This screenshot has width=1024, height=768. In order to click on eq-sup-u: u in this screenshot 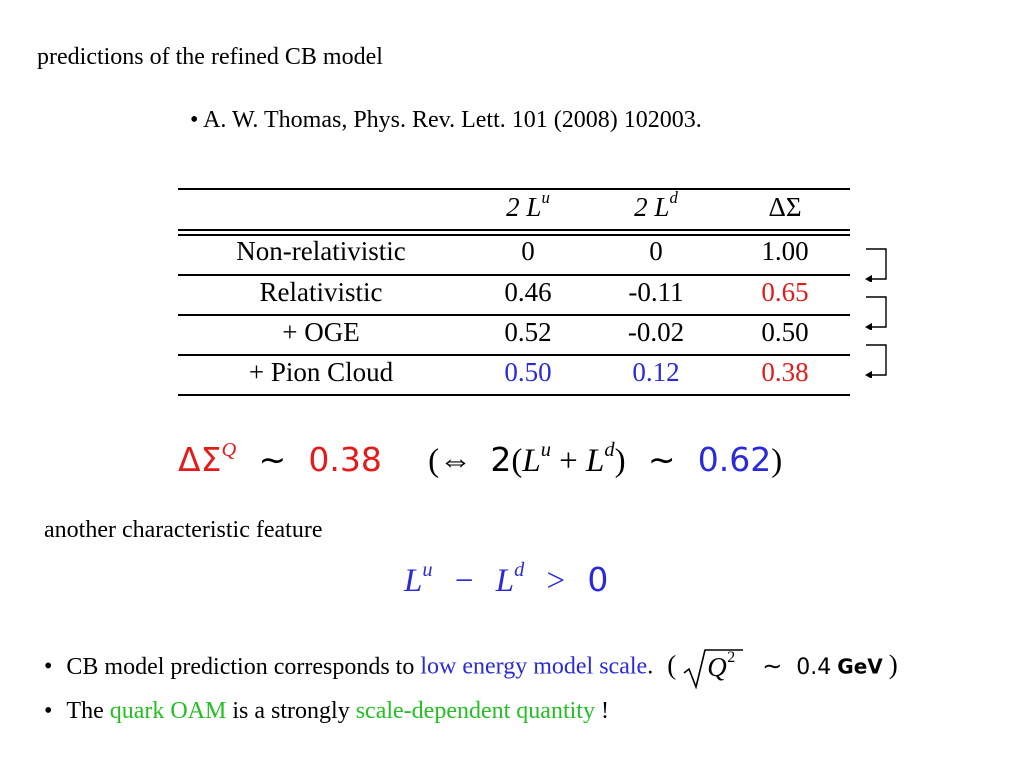, I will do `click(545, 449)`.